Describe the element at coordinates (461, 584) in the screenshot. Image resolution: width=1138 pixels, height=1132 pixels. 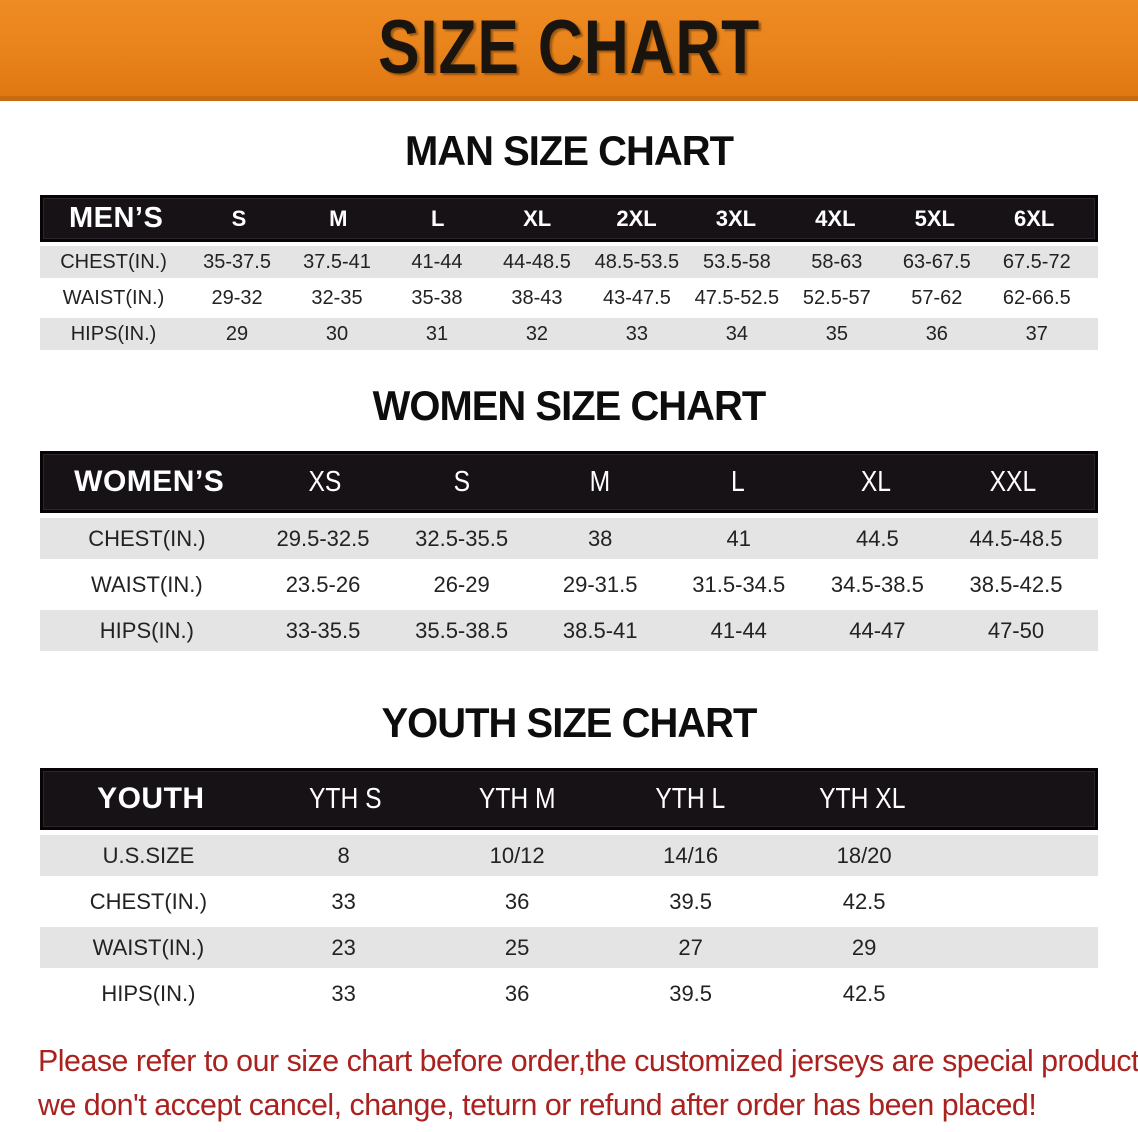
I see `size-value-cell: 26-29` at that location.